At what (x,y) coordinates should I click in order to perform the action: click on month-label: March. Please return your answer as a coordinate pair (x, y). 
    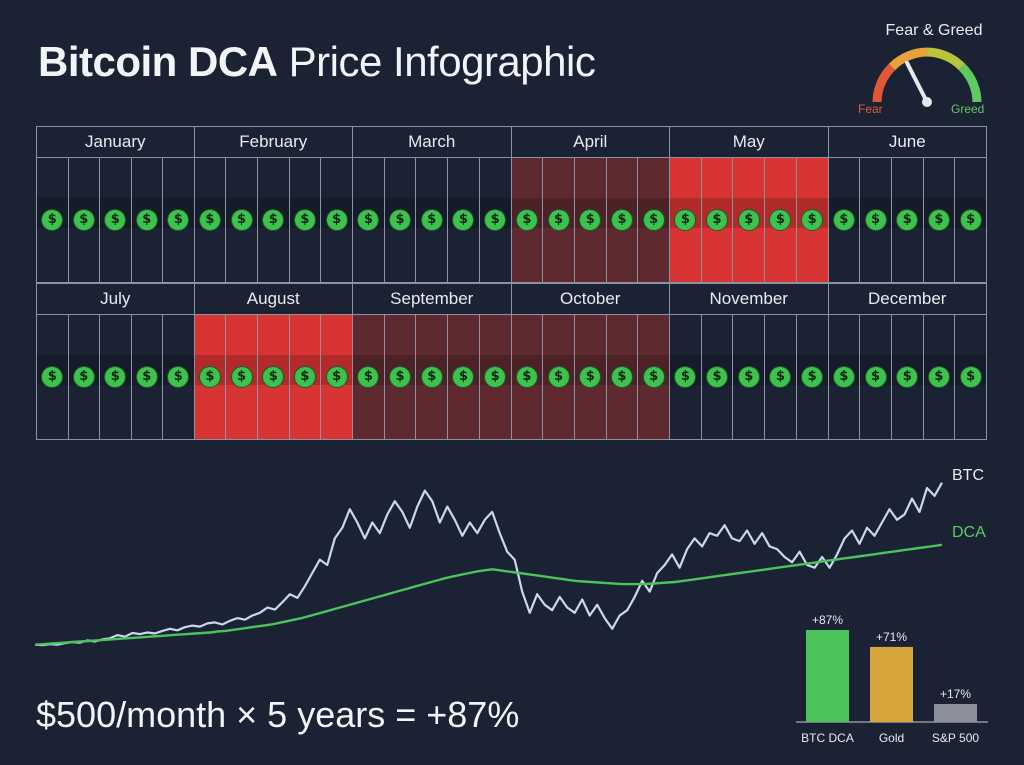
    Looking at the image, I should click on (432, 142).